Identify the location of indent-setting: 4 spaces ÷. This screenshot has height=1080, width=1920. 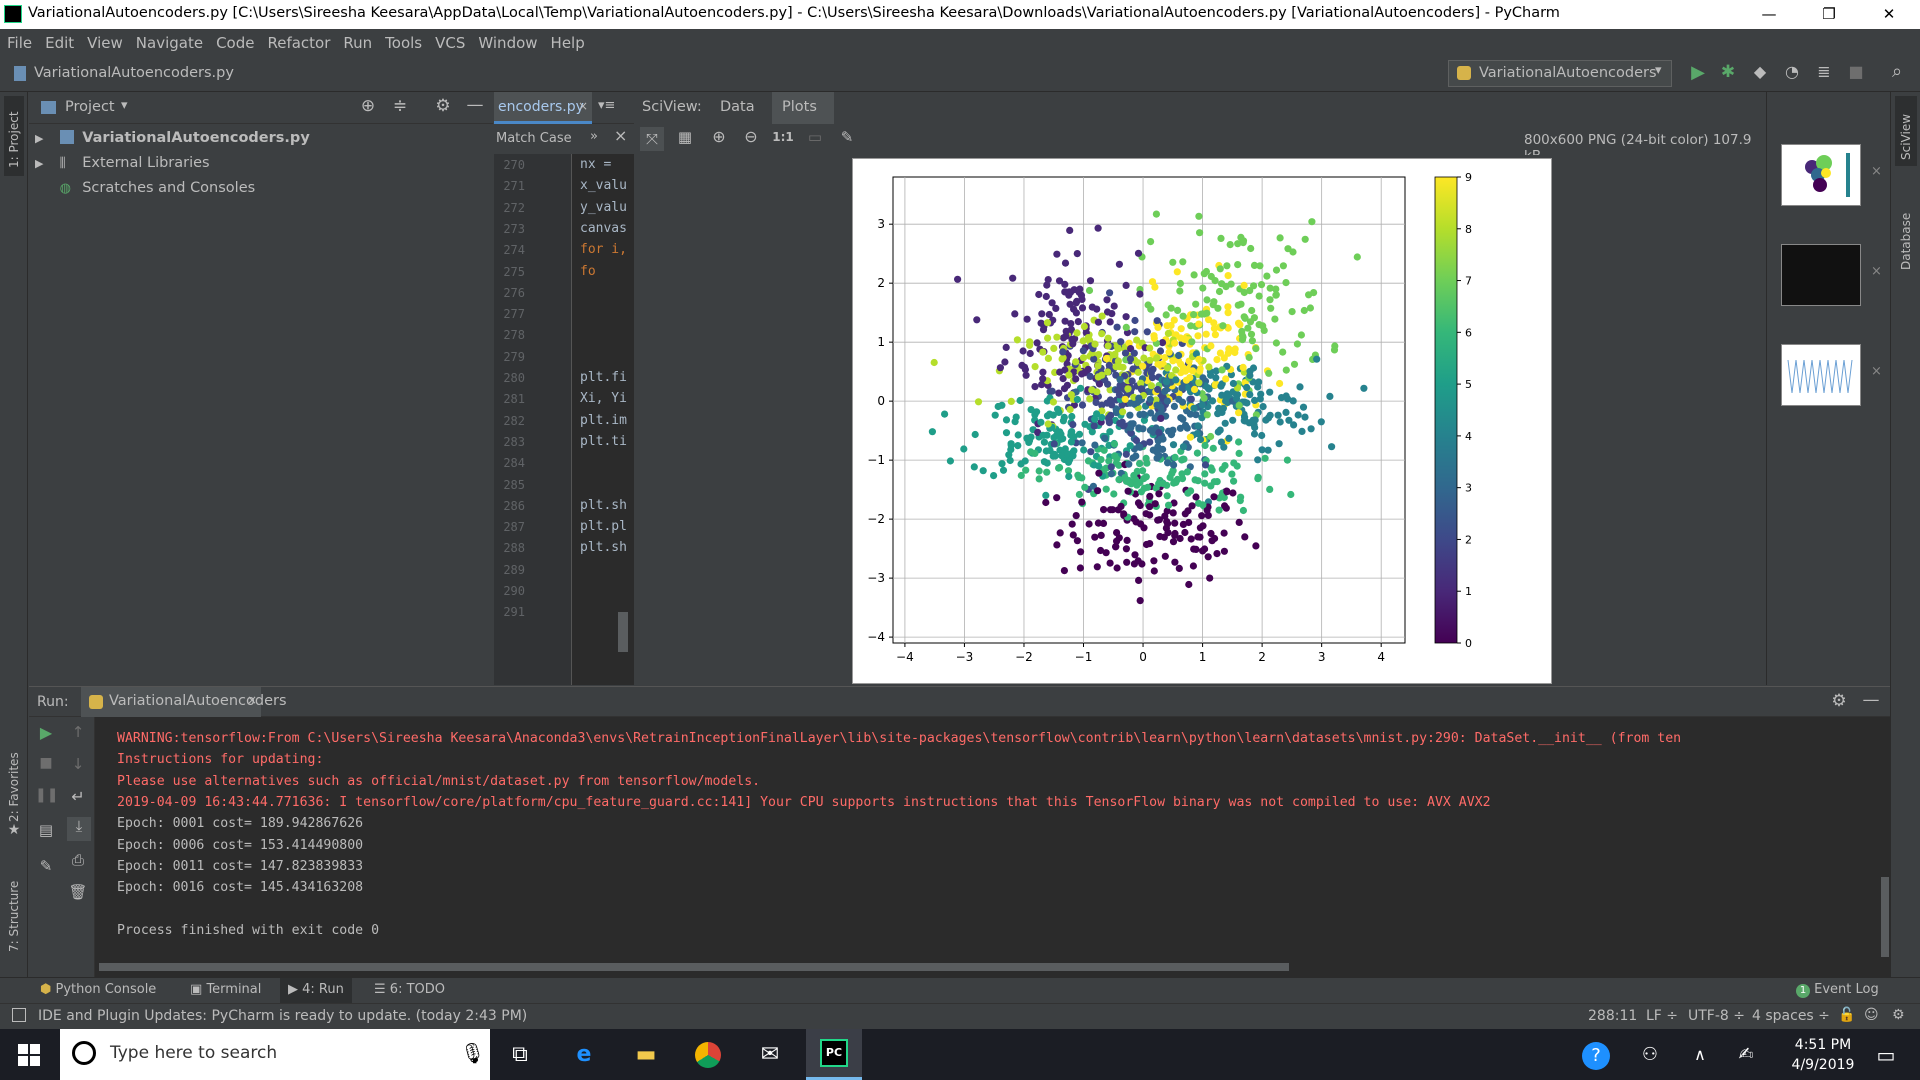
(1791, 1016).